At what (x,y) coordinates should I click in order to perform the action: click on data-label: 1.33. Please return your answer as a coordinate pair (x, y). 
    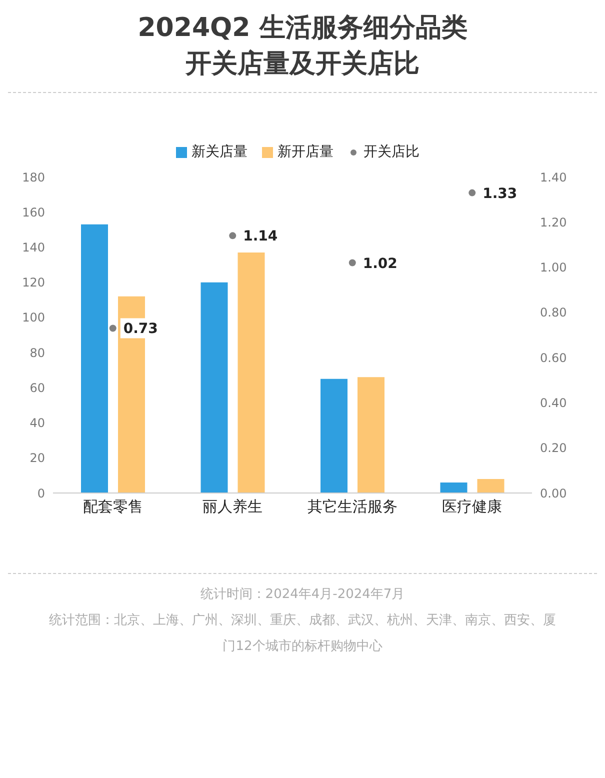
    Looking at the image, I should click on (500, 194).